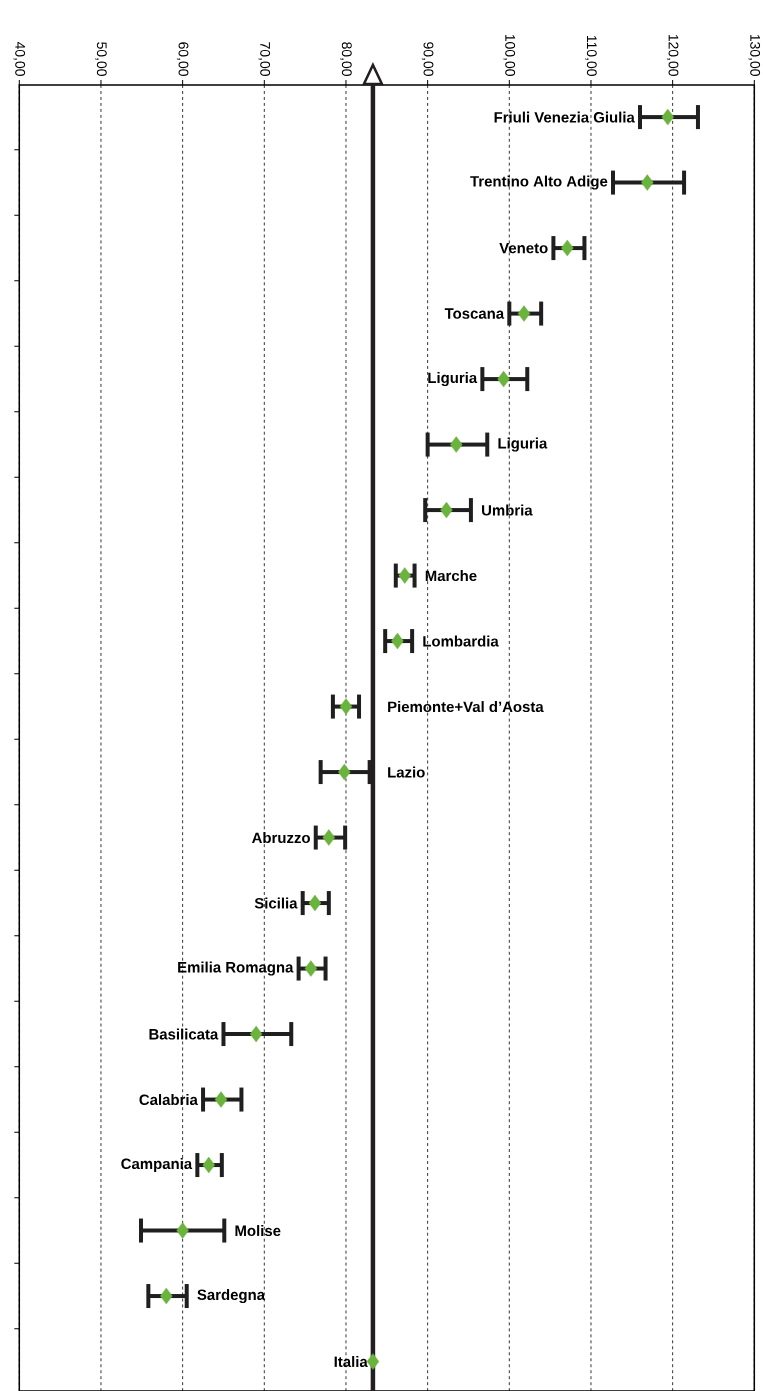  I want to click on y-tick-label: Abruzzo, so click(280, 838).